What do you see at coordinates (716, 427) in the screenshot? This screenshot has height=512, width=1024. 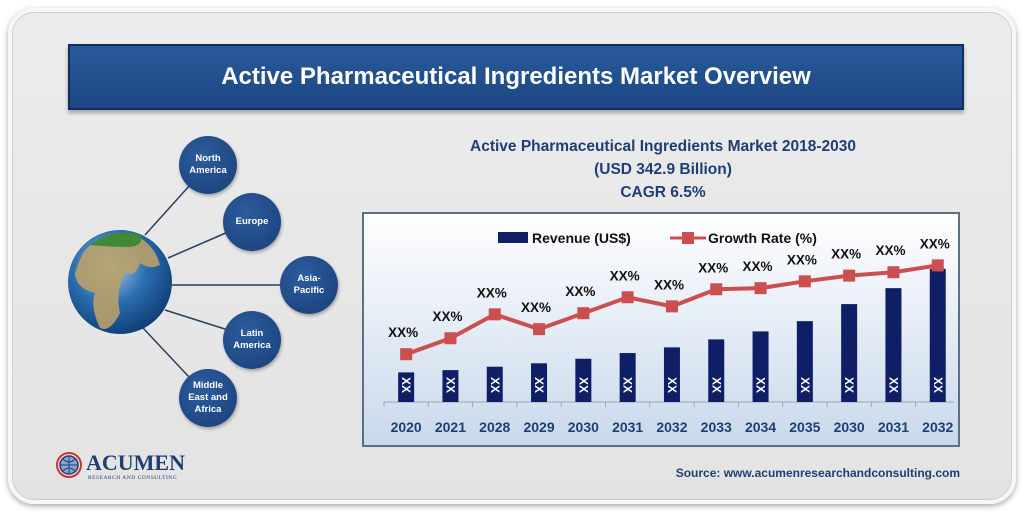 I see `x-tick-label: 2033` at bounding box center [716, 427].